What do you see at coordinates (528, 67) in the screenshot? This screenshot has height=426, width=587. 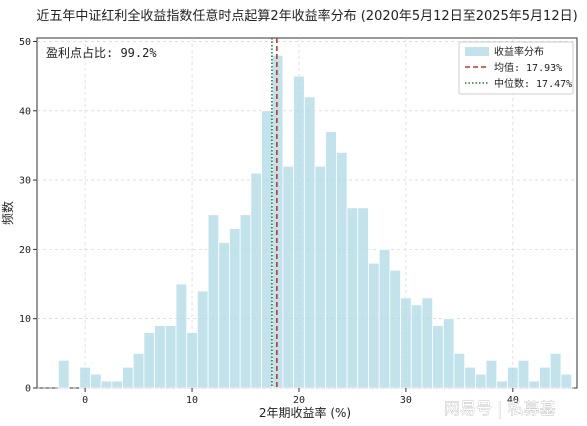 I see `legend-label-mean: 均值: 17.93%` at bounding box center [528, 67].